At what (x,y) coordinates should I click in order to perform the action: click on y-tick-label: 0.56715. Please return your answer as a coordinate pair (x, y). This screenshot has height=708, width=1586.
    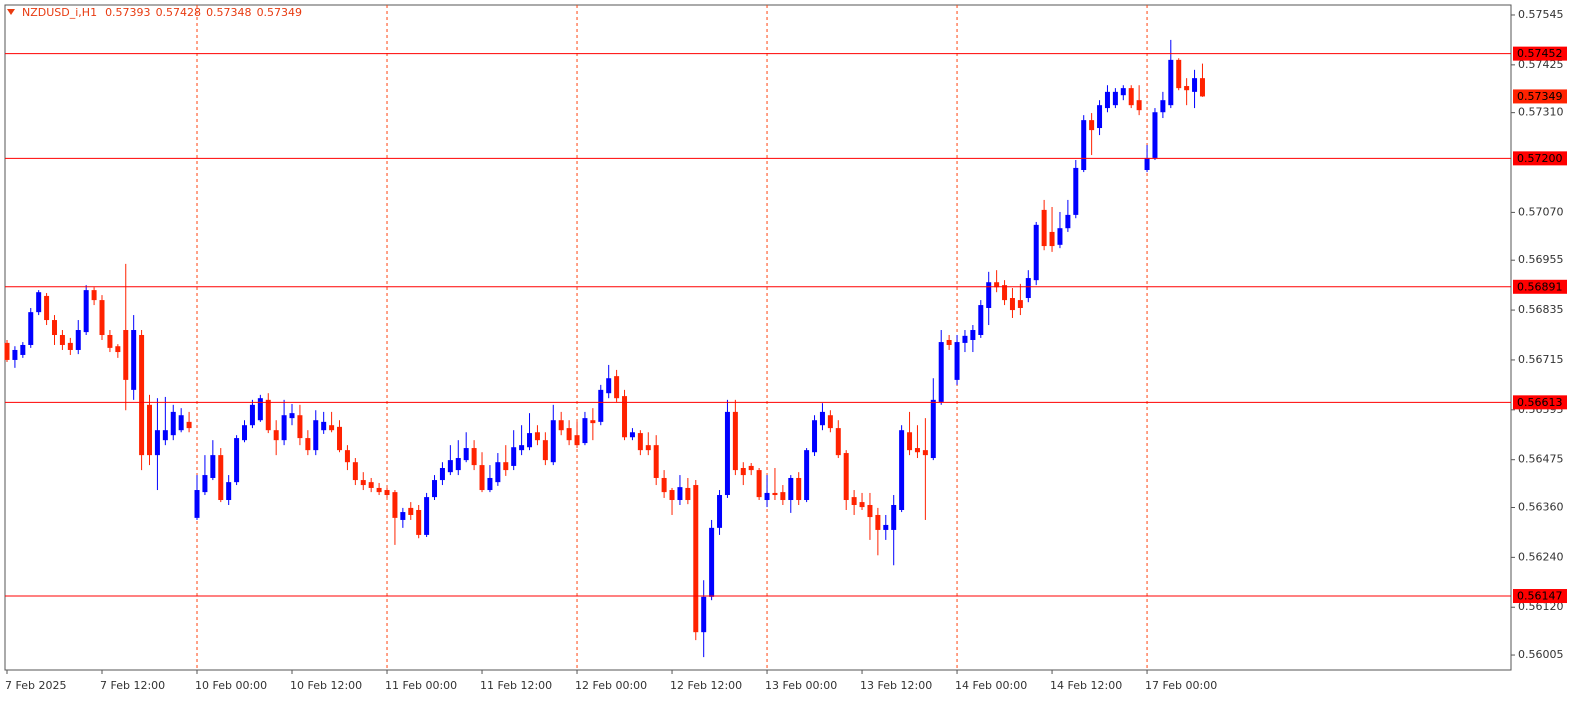
    Looking at the image, I should click on (1541, 359).